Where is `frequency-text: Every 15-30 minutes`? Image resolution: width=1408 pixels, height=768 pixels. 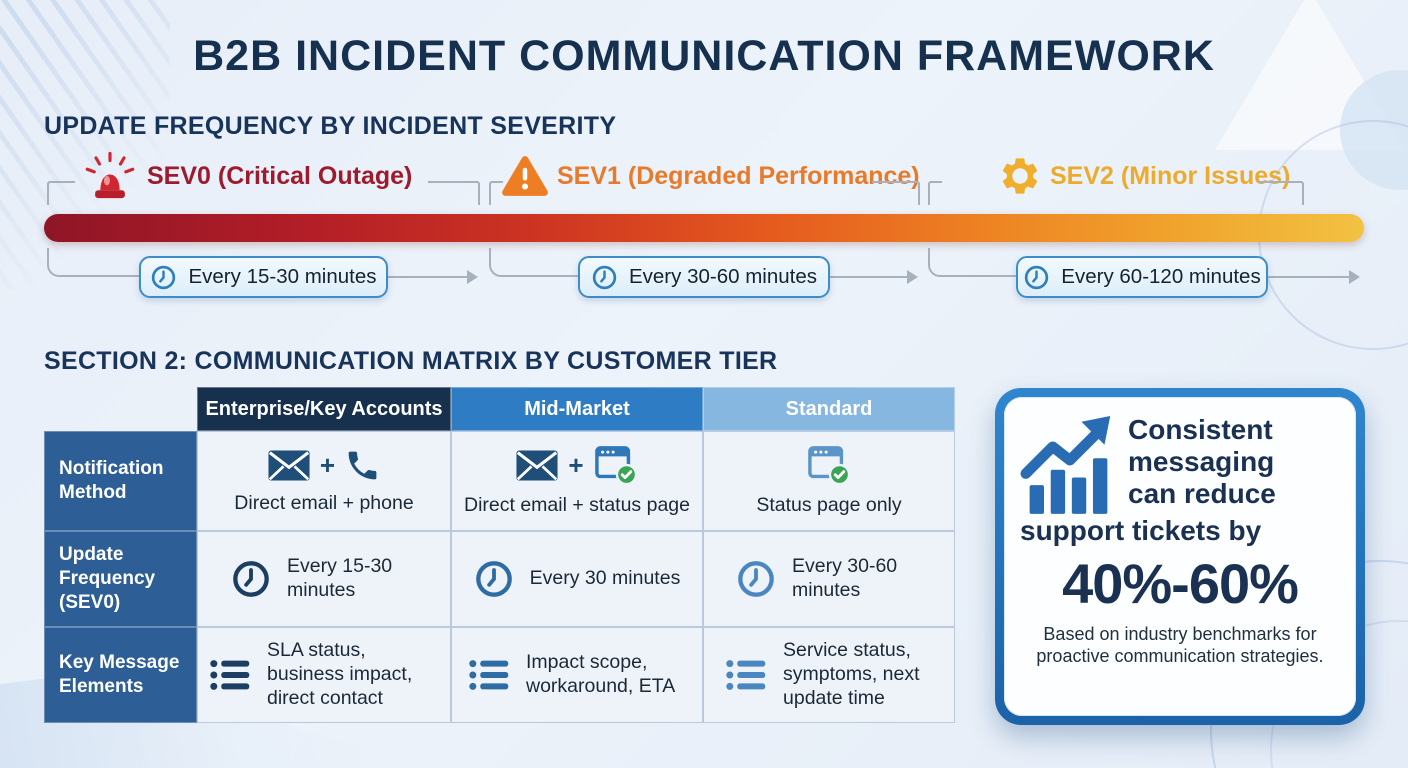 frequency-text: Every 15-30 minutes is located at coordinates (282, 276).